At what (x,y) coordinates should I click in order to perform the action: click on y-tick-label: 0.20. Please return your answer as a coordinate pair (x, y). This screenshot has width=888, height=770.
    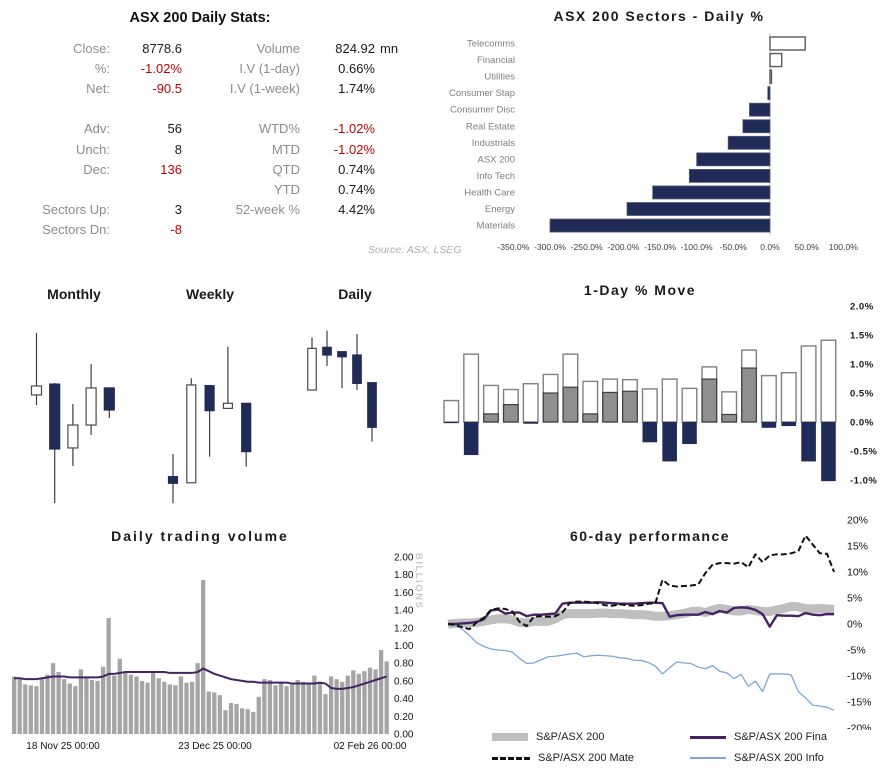
    Looking at the image, I should click on (404, 717).